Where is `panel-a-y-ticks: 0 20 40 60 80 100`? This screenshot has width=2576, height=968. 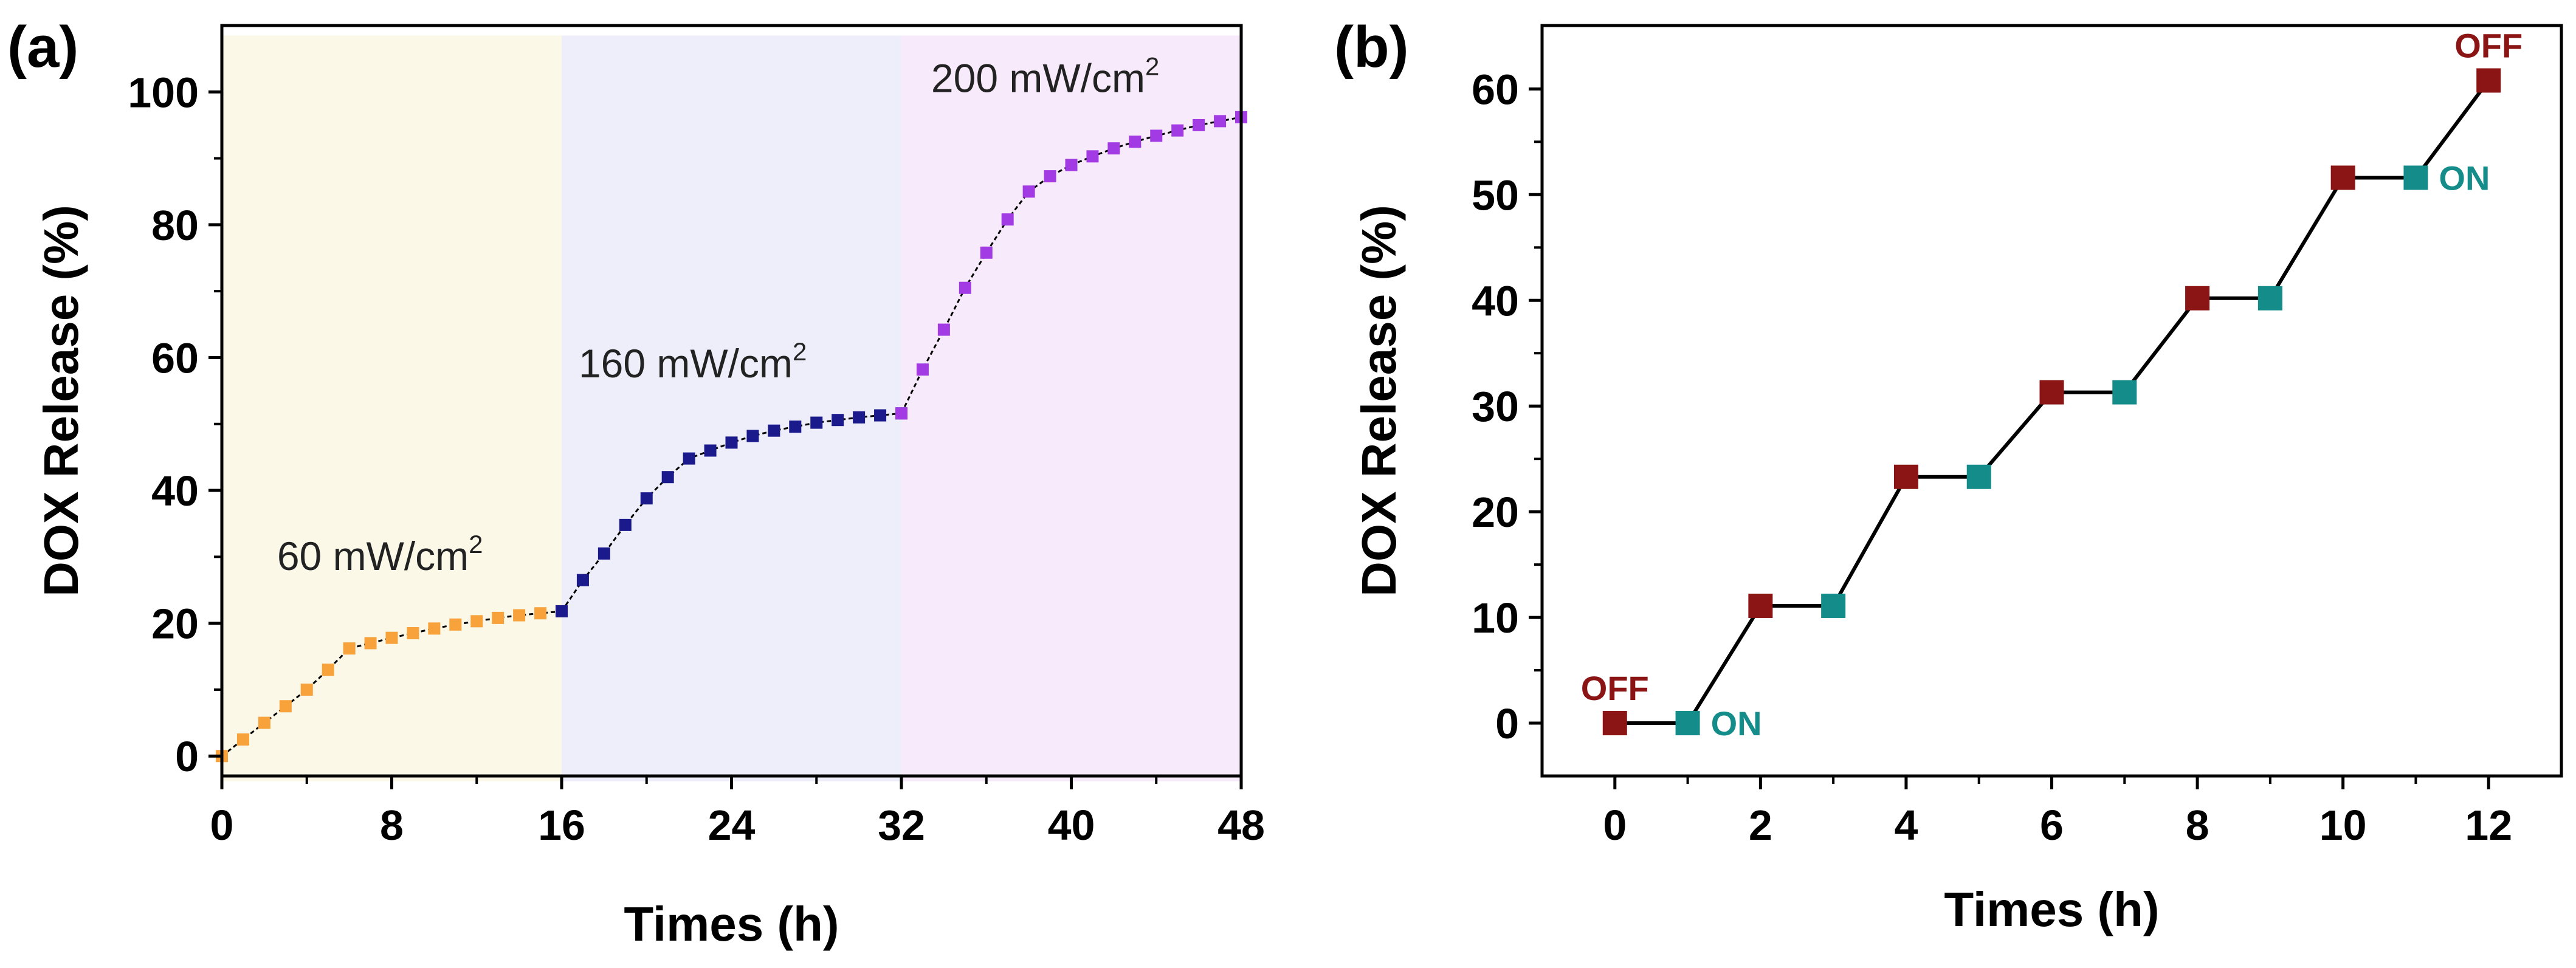
panel-a-y-ticks: 0 20 40 60 80 100 is located at coordinates (175, 425).